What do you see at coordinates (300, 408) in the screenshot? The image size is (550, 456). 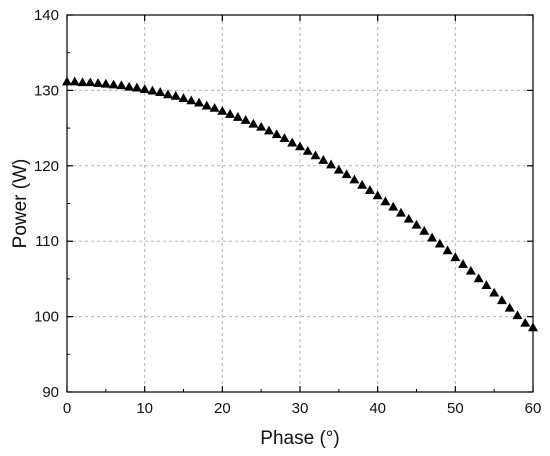 I see `x-tick-label: 30` at bounding box center [300, 408].